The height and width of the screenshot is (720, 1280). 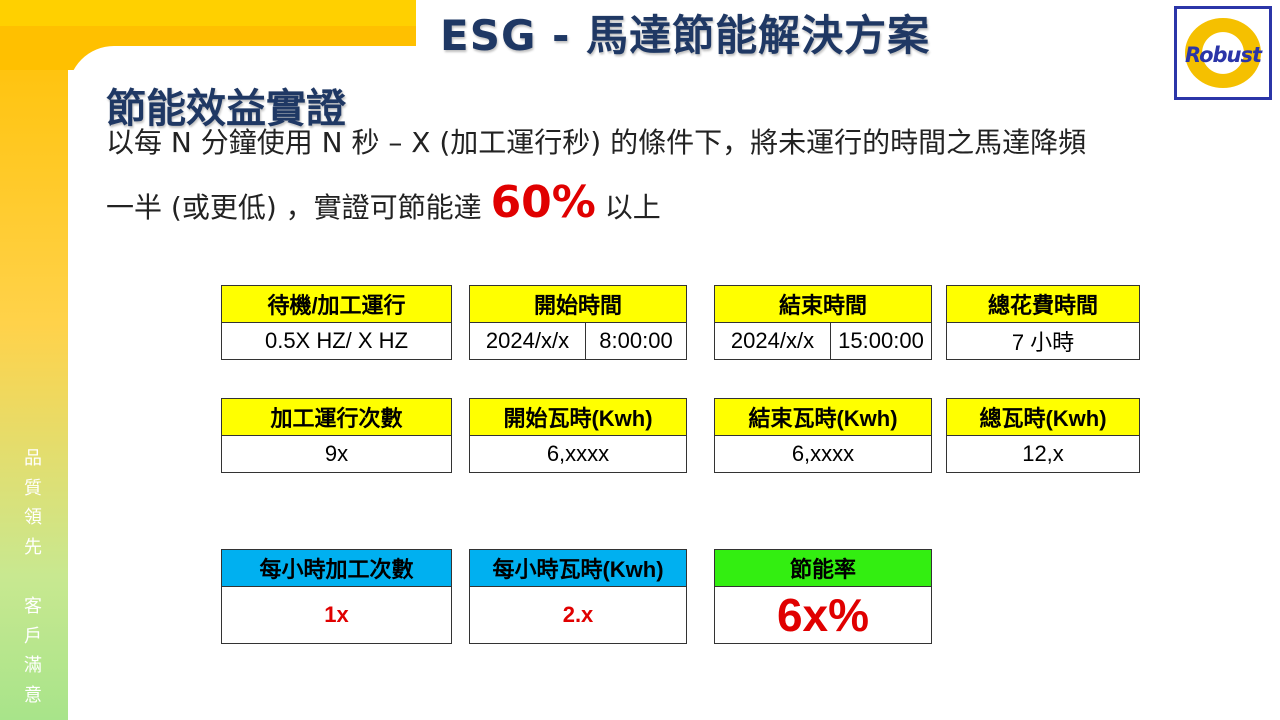 I want to click on start-time-header: 開始時間, so click(x=578, y=304).